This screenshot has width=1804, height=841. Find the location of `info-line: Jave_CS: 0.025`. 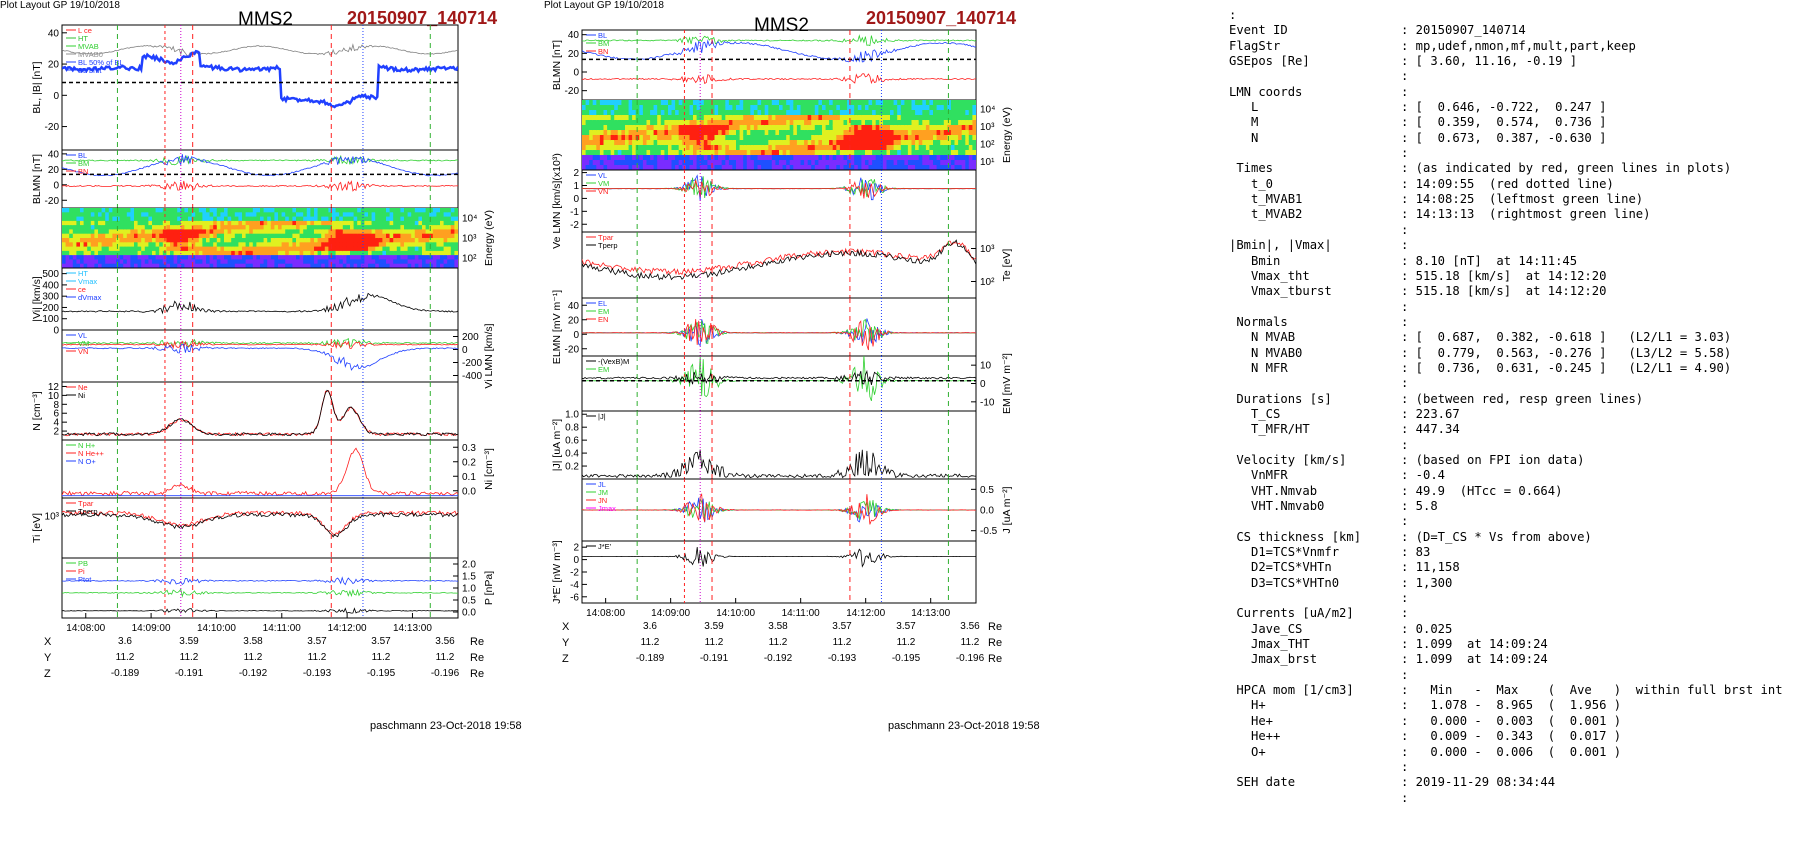

info-line: Jave_CS: 0.025 is located at coordinates (1506, 629).